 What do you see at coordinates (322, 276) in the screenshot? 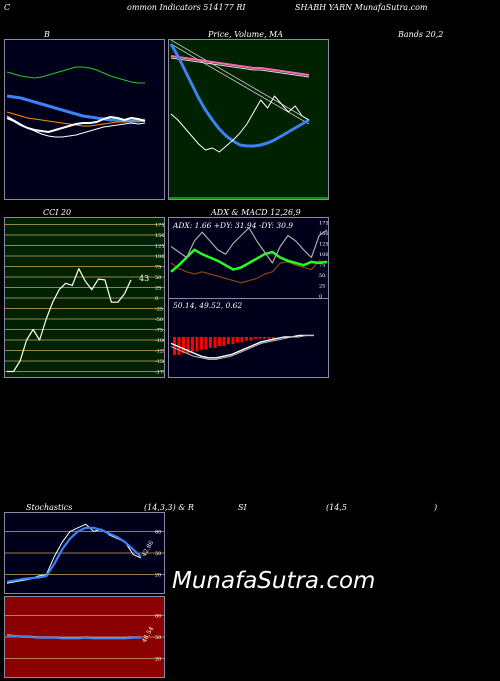
I see `adx-tick-label: 50` at bounding box center [322, 276].